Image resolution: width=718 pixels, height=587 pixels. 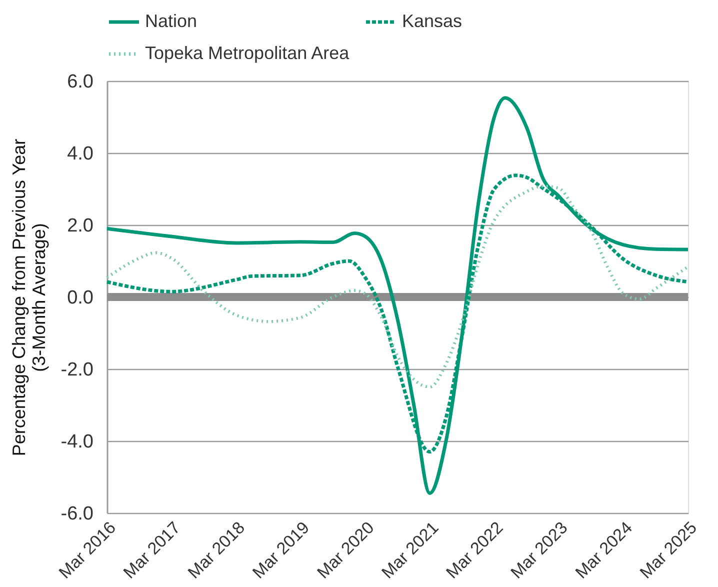 What do you see at coordinates (247, 53) in the screenshot?
I see `legend-label: Topeka Metropolitan Area` at bounding box center [247, 53].